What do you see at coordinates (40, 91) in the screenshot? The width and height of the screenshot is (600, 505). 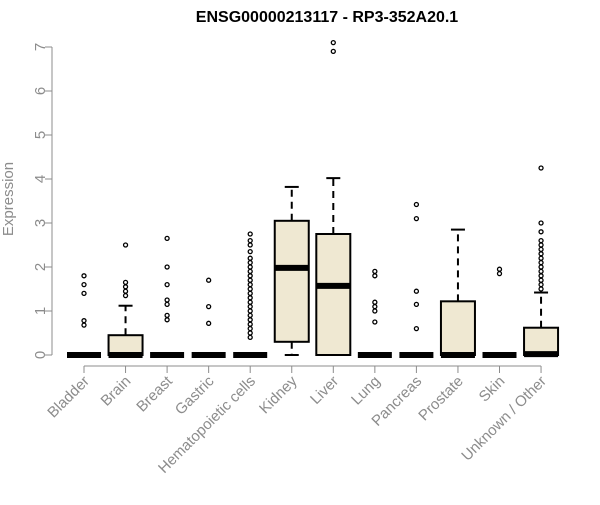 I see `y-tick-label: 6` at bounding box center [40, 91].